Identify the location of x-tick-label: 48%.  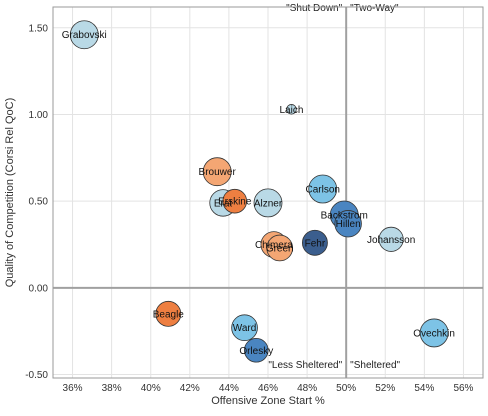
(307, 388).